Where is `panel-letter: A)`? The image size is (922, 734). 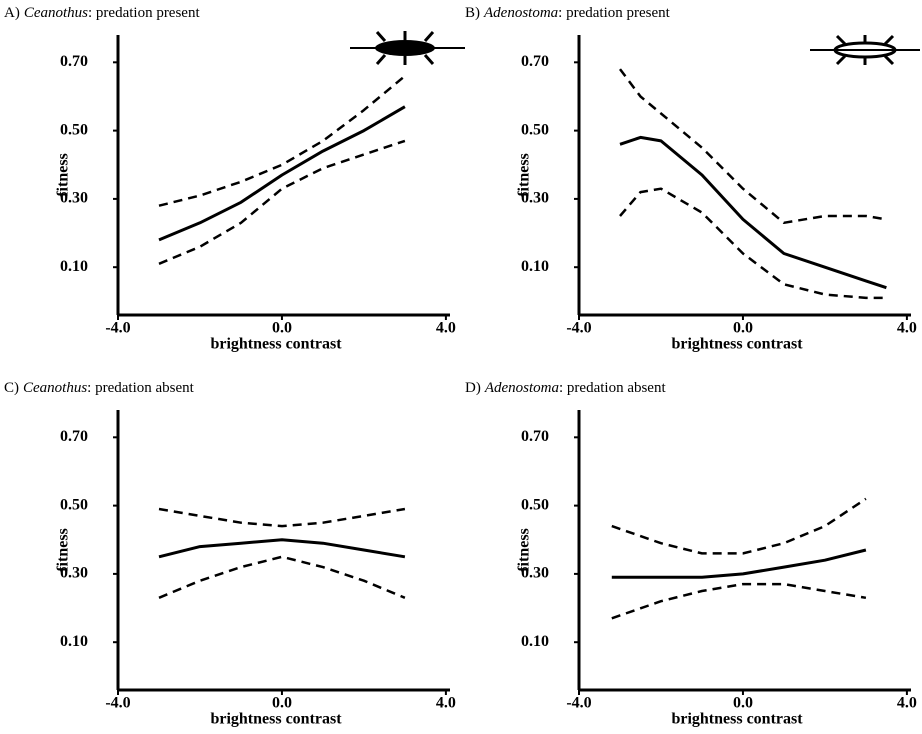 panel-letter: A) is located at coordinates (12, 13).